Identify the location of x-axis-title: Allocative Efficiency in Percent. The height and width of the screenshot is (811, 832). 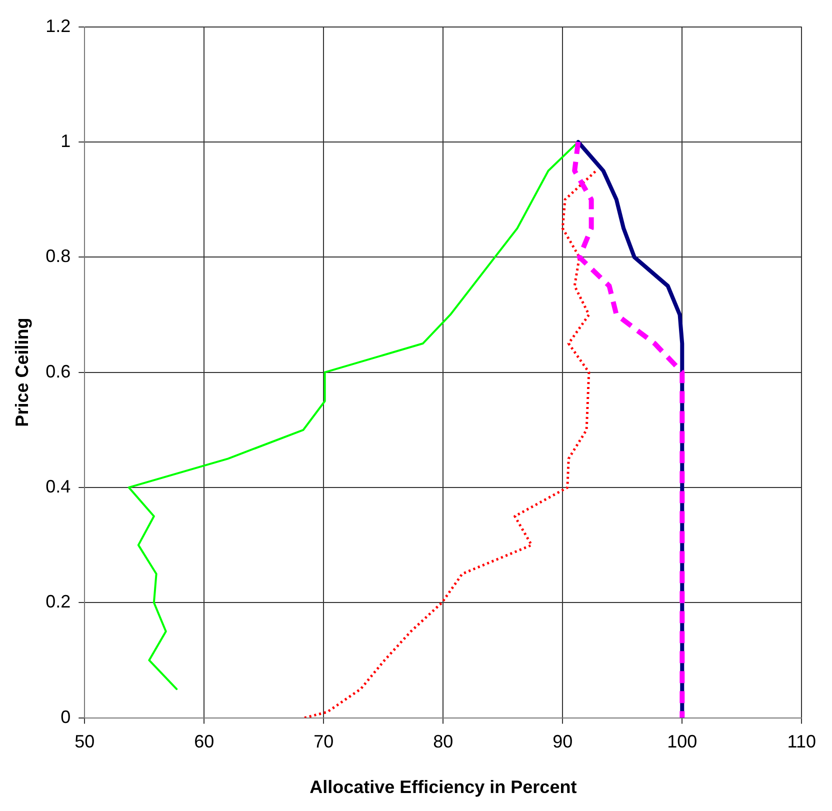
(443, 787).